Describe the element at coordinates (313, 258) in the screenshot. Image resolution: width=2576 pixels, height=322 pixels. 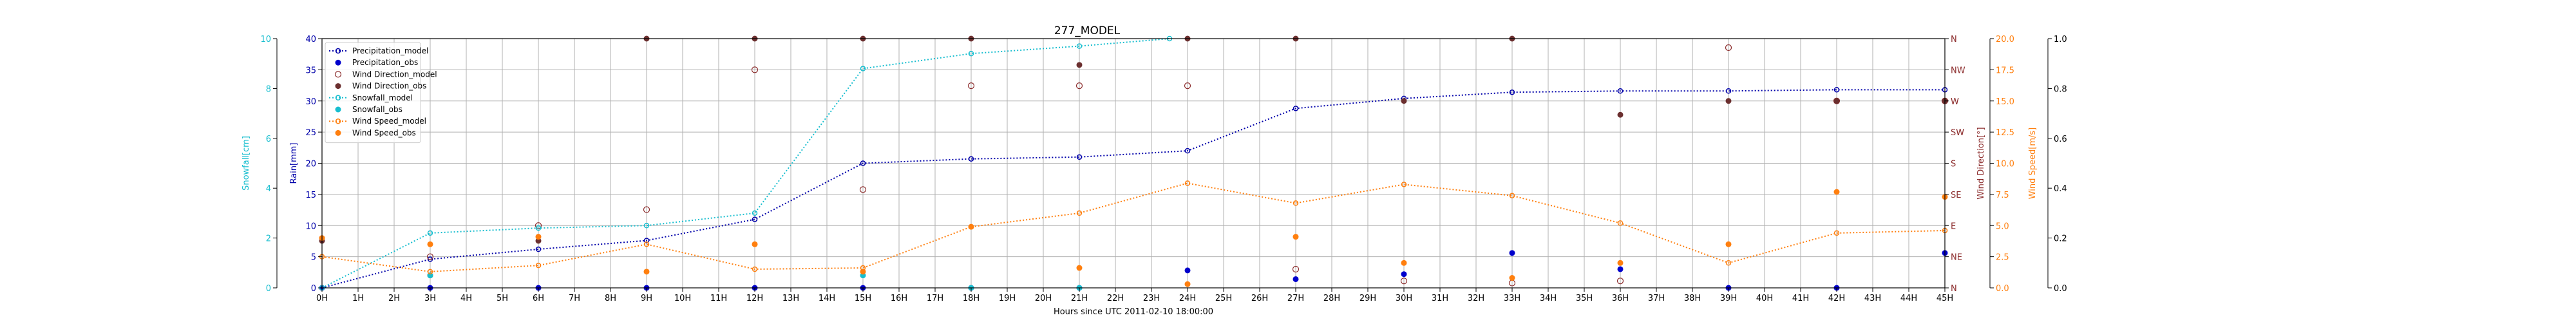
I see `rain-tick-label: 5` at that location.